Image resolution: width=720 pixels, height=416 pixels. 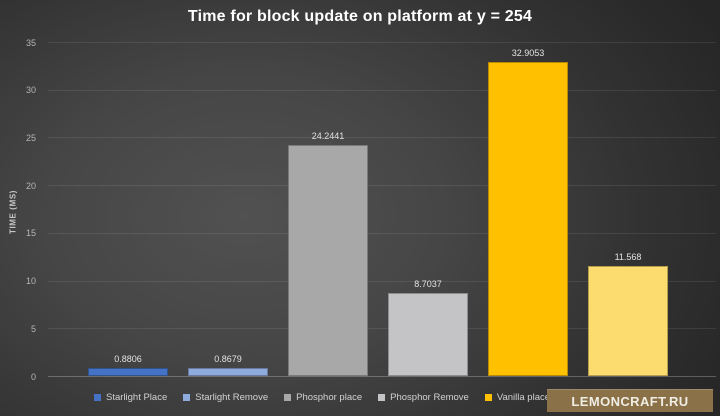 What do you see at coordinates (136, 397) in the screenshot?
I see `legend-label-starlight-place: Starlight Place` at bounding box center [136, 397].